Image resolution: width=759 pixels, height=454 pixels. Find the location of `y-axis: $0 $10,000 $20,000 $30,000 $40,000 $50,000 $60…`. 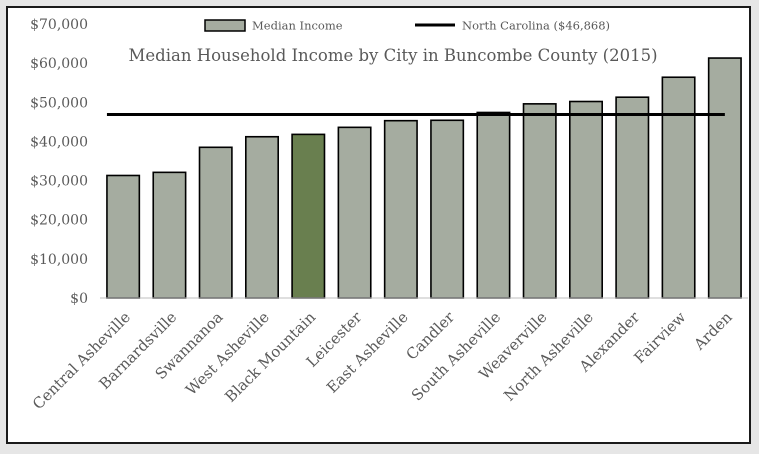

y-axis: $0 $10,000 $20,000 $30,000 $40,000 $50,000 $60… is located at coordinates (59, 162).